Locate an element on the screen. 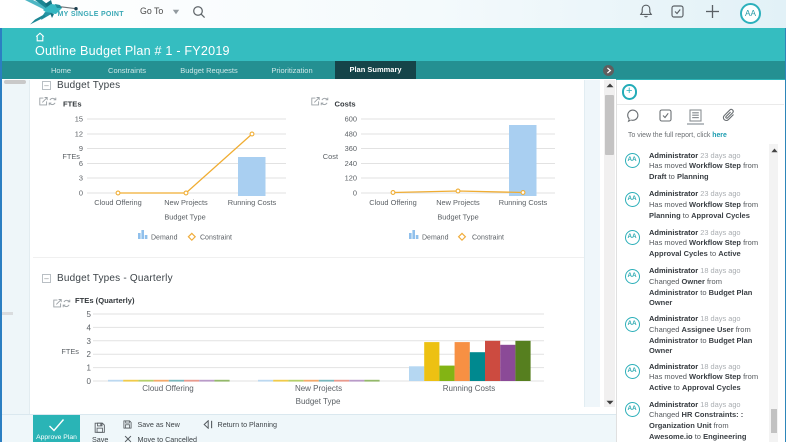 The image size is (786, 444). svg-text: Cost is located at coordinates (330, 156).